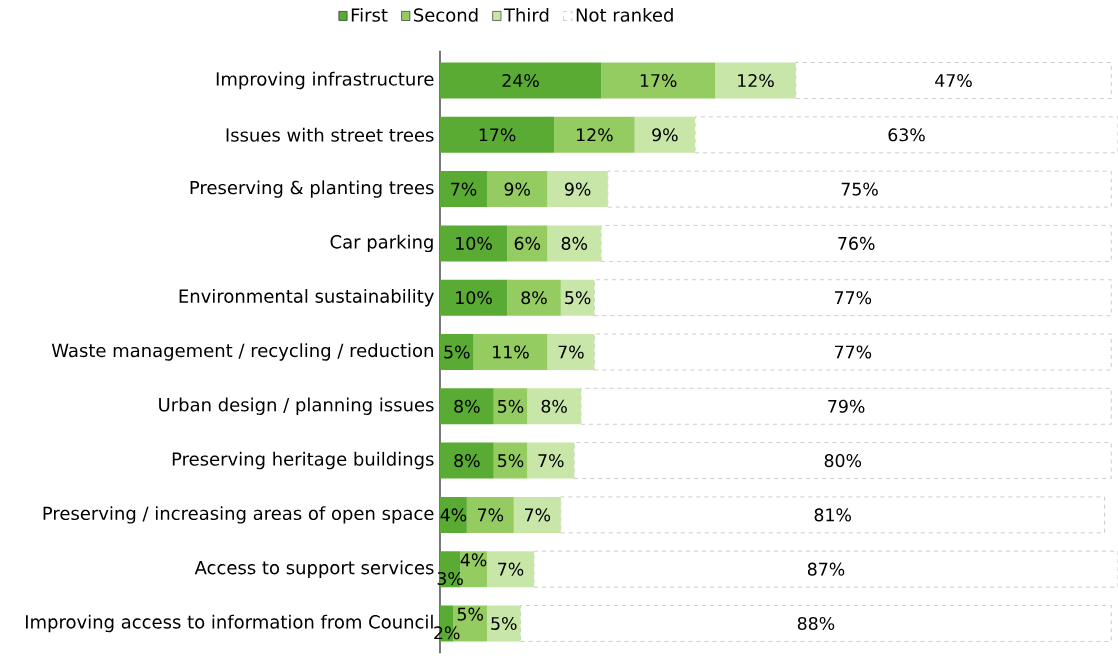 The image size is (1118, 664). Describe the element at coordinates (381, 243) in the screenshot. I see `y-tick-label: Car parking` at that location.